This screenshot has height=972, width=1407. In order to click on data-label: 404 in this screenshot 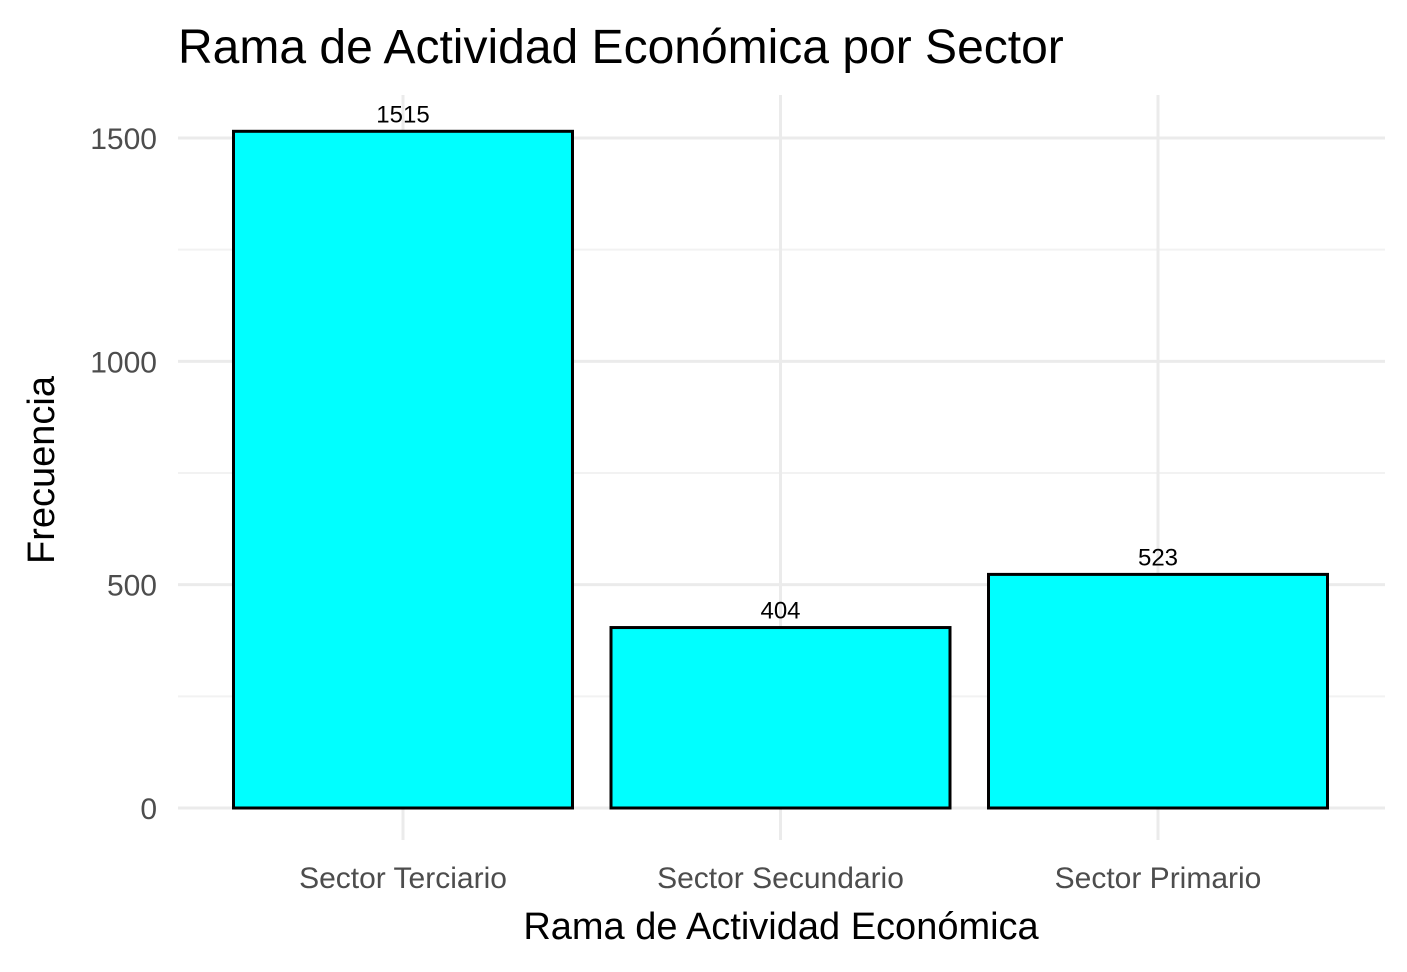, I will do `click(780, 611)`.